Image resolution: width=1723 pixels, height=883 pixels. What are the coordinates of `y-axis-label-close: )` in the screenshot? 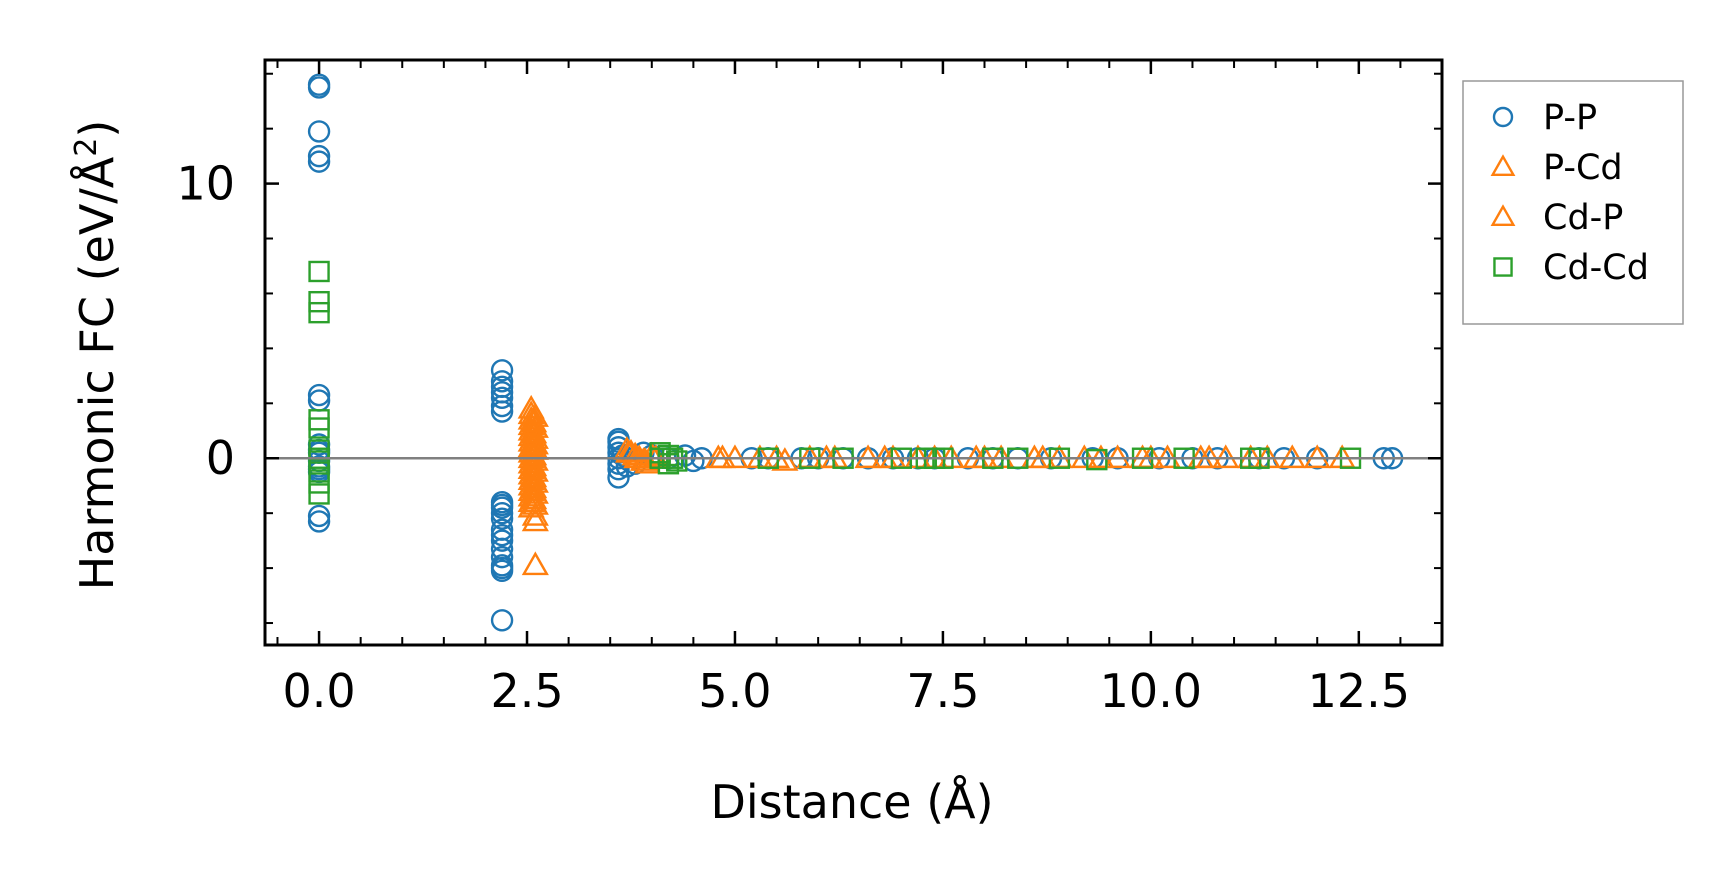 It's located at (97, 129).